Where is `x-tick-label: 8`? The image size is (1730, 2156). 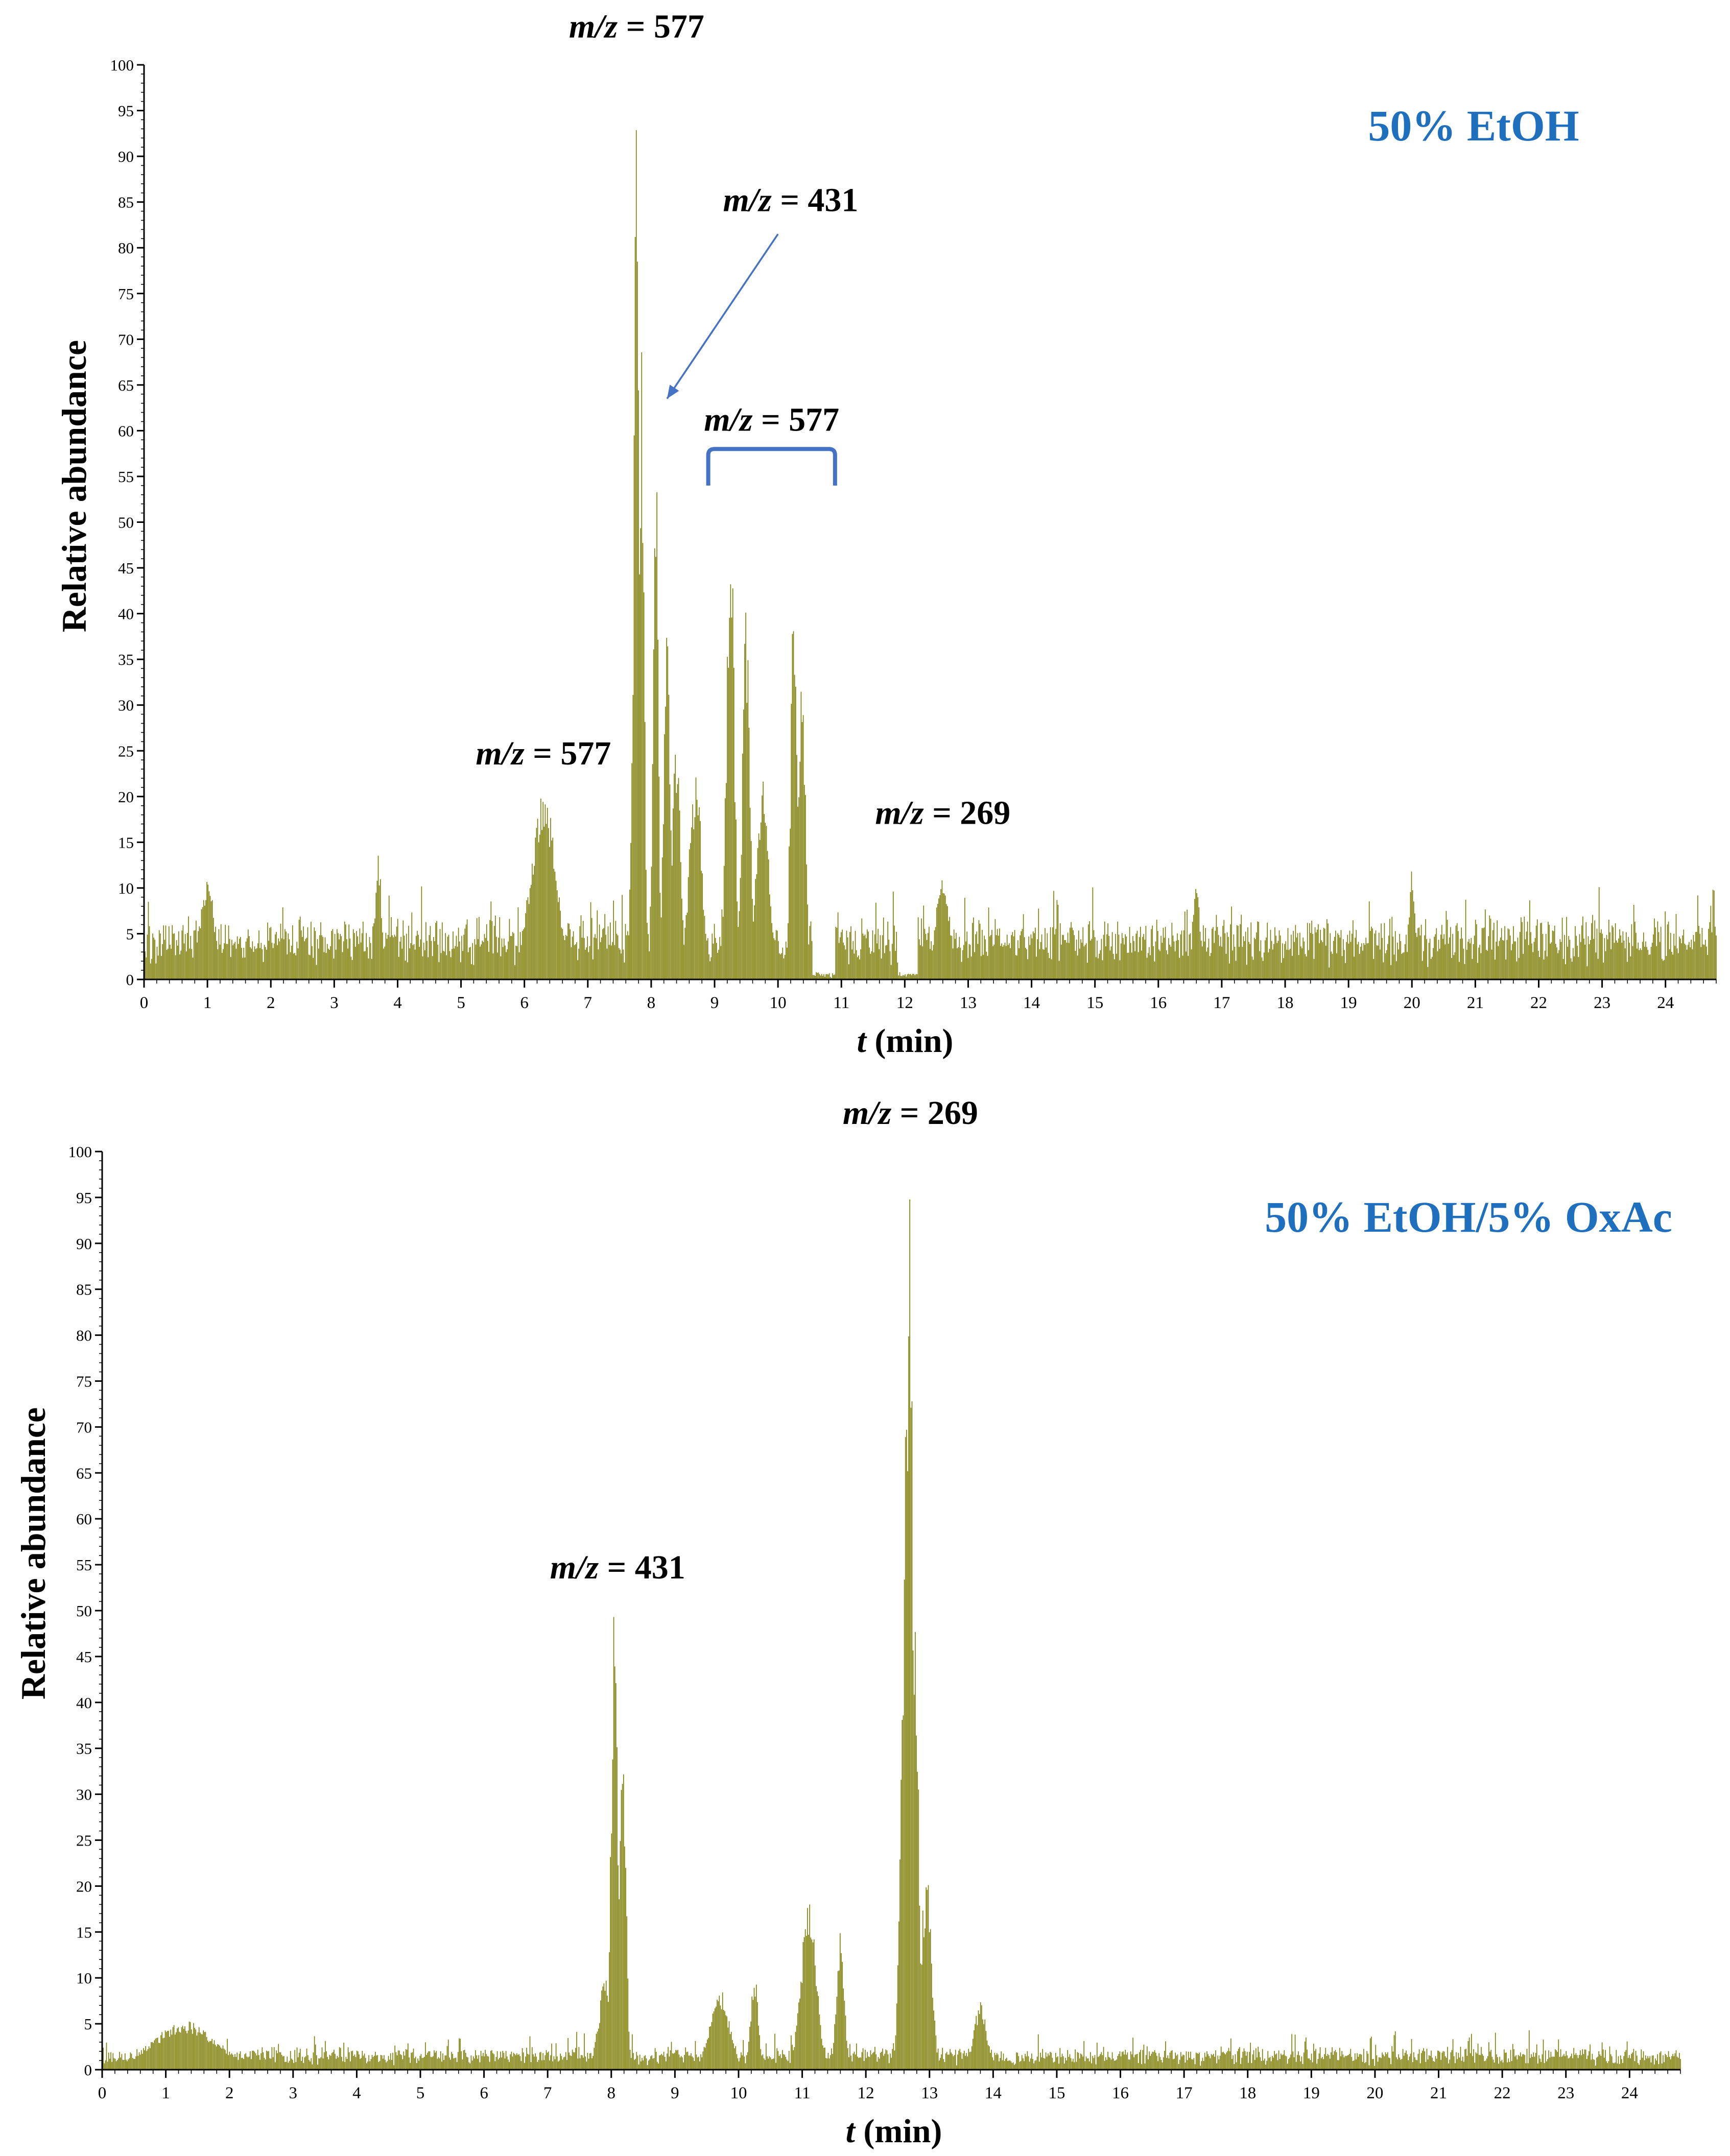 x-tick-label: 8 is located at coordinates (611, 2093).